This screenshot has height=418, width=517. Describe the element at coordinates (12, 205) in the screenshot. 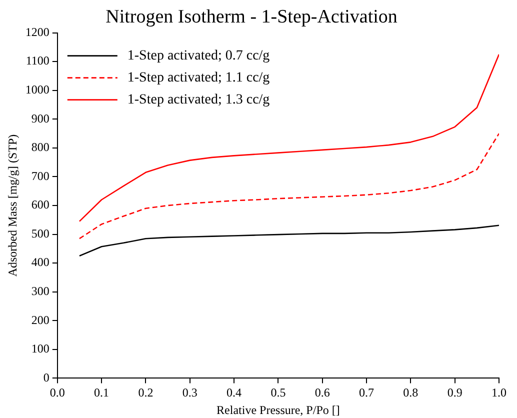

I see `y-axis-title: Adsorbed Mass [mg/g] (STP)` at that location.